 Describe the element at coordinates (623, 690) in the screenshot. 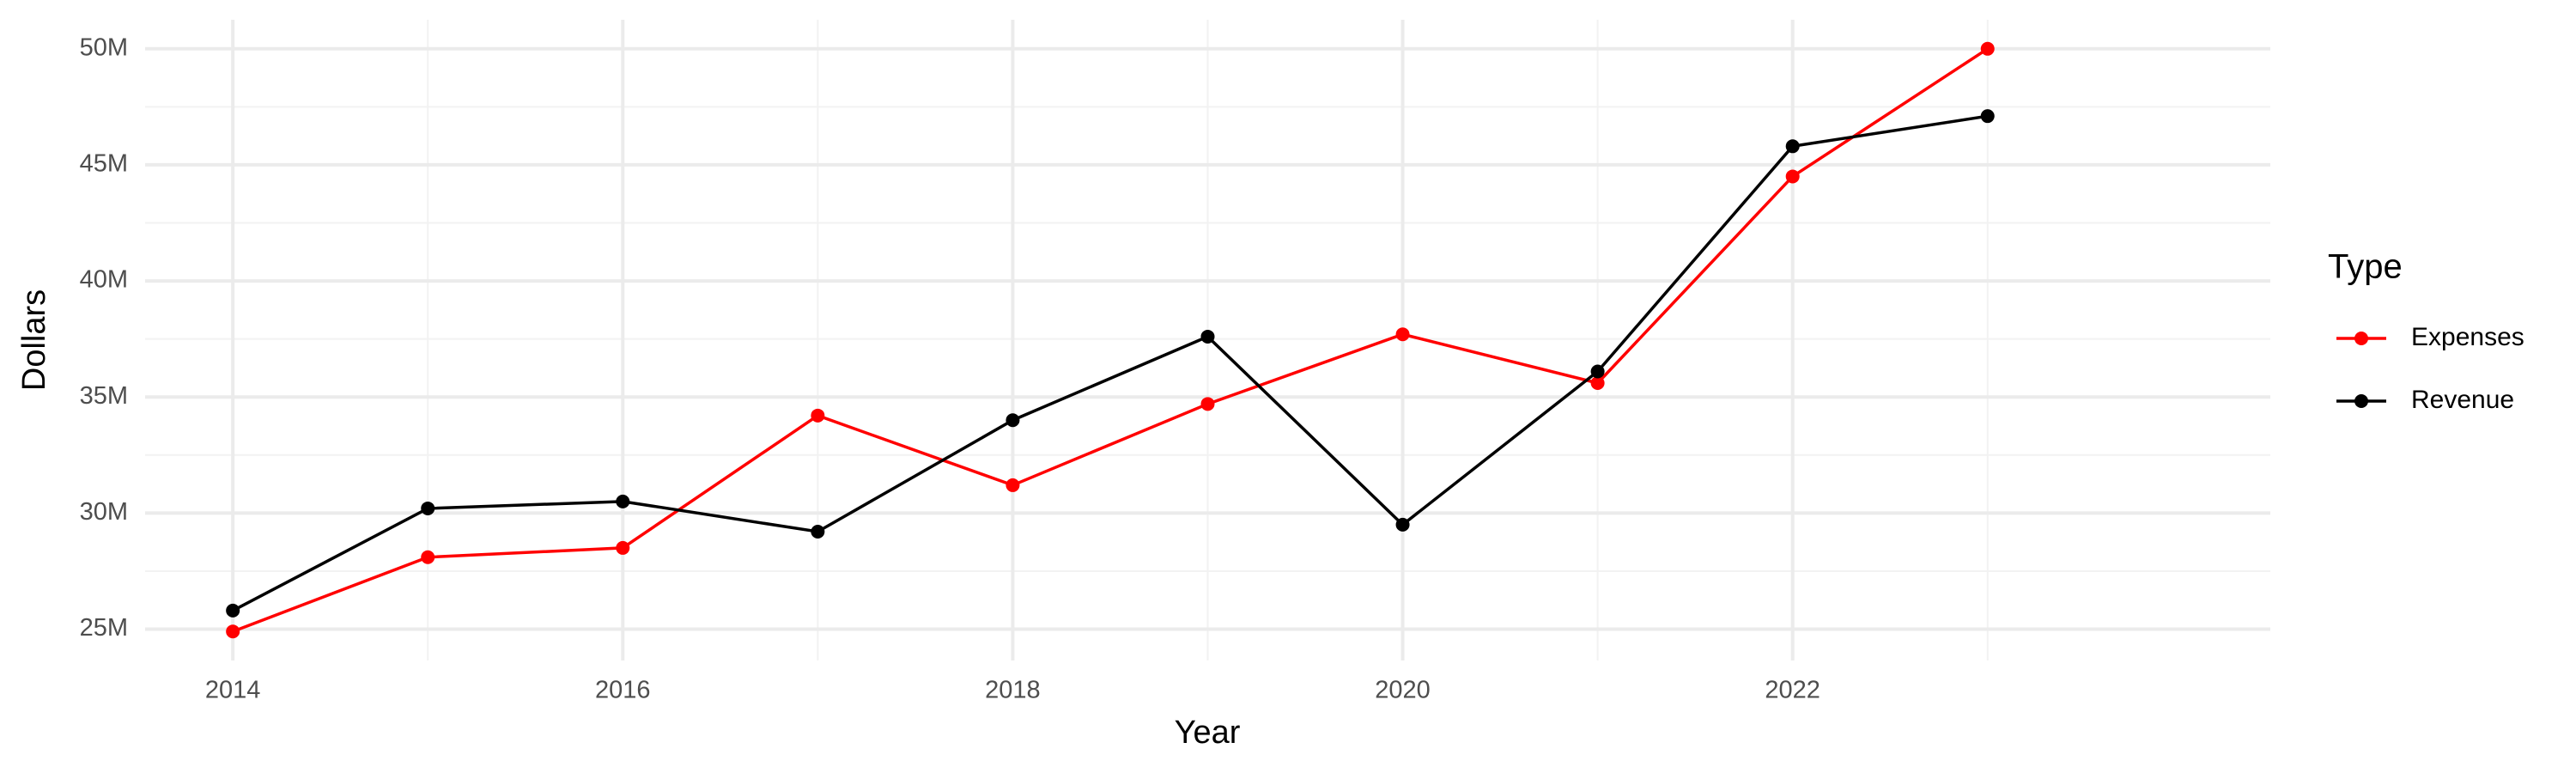

I see `x-tick-label: 2016` at that location.